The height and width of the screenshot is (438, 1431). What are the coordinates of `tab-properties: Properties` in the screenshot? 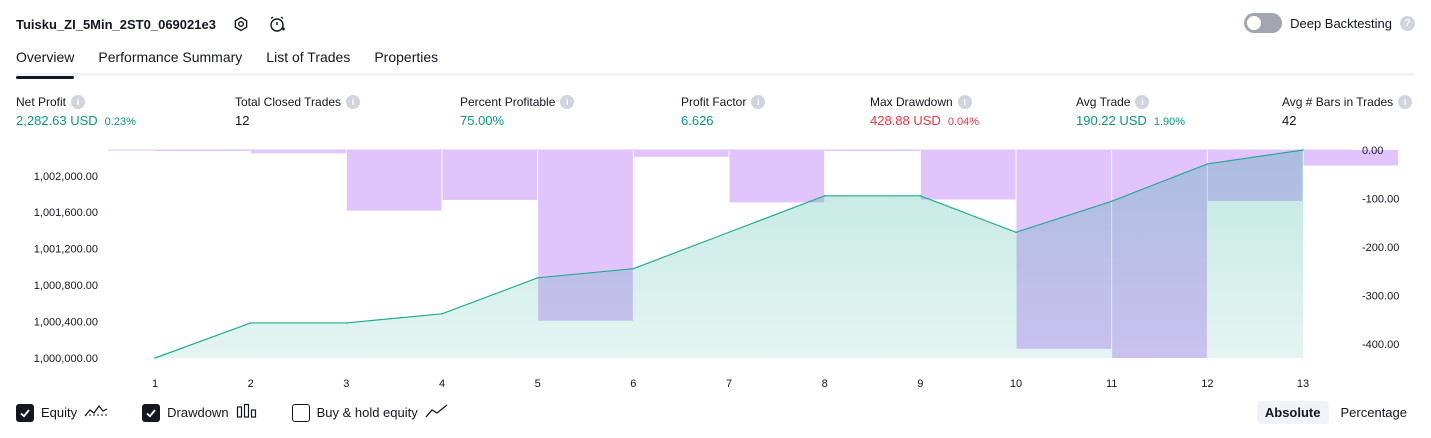 It's located at (406, 57).